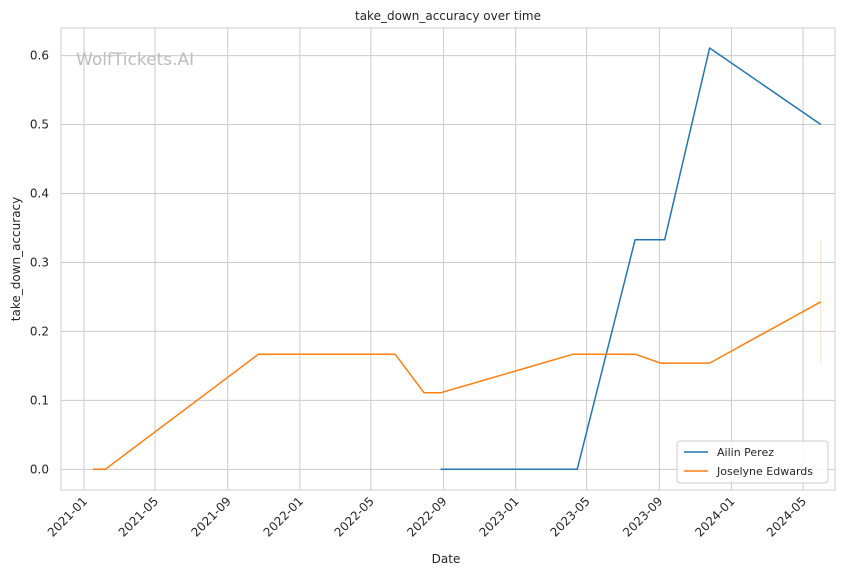 The image size is (844, 575). I want to click on legend-label-ailin-perez: Ailin Perez, so click(745, 452).